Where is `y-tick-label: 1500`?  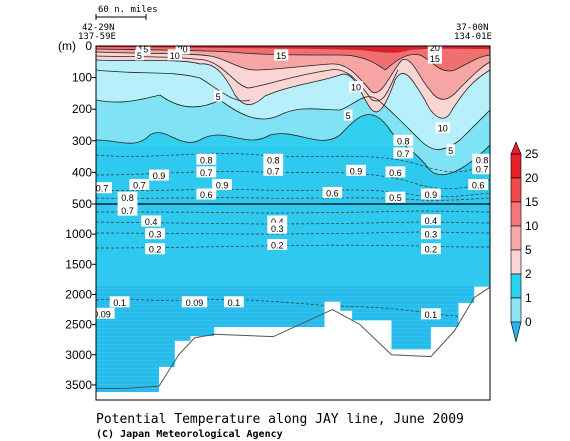 y-tick-label: 1500 is located at coordinates (78, 264).